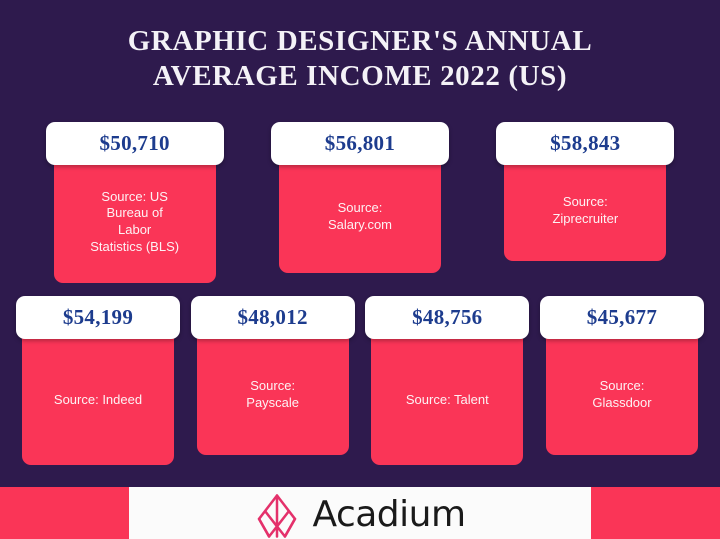  I want to click on stat-card-ziprecruiter: $58,843 Source: Ziprecruiter, so click(585, 191).